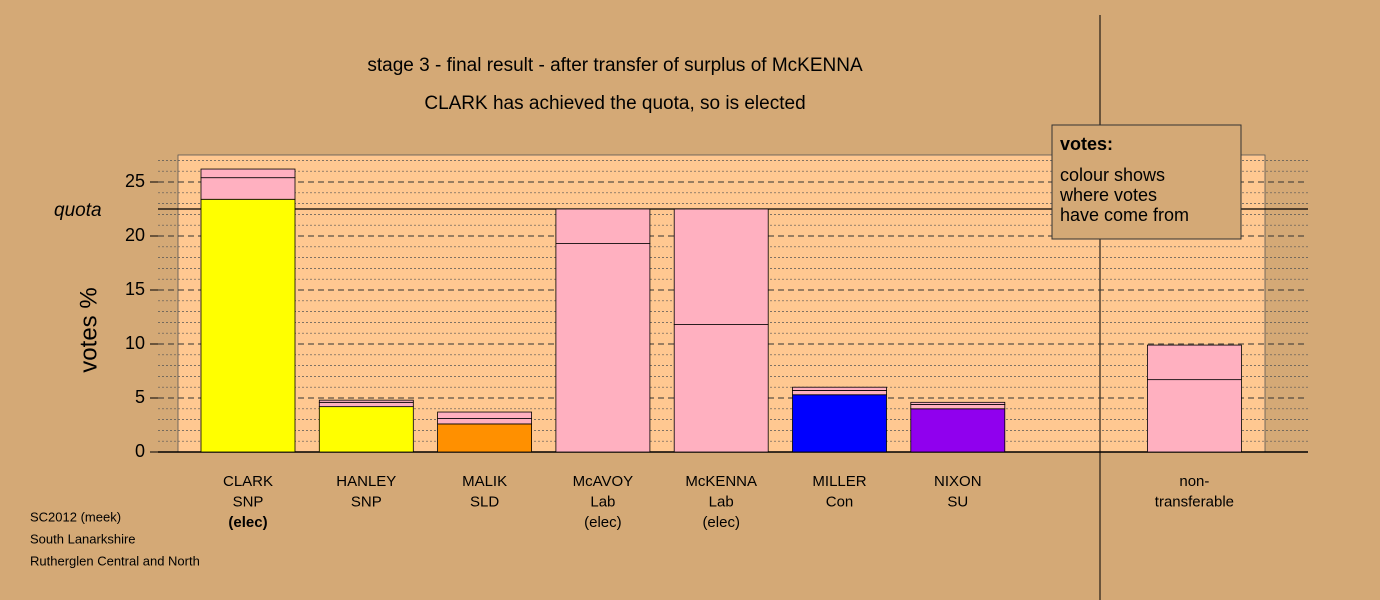 The width and height of the screenshot is (1380, 600). I want to click on footnote: Rutherglen Central and North, so click(115, 560).